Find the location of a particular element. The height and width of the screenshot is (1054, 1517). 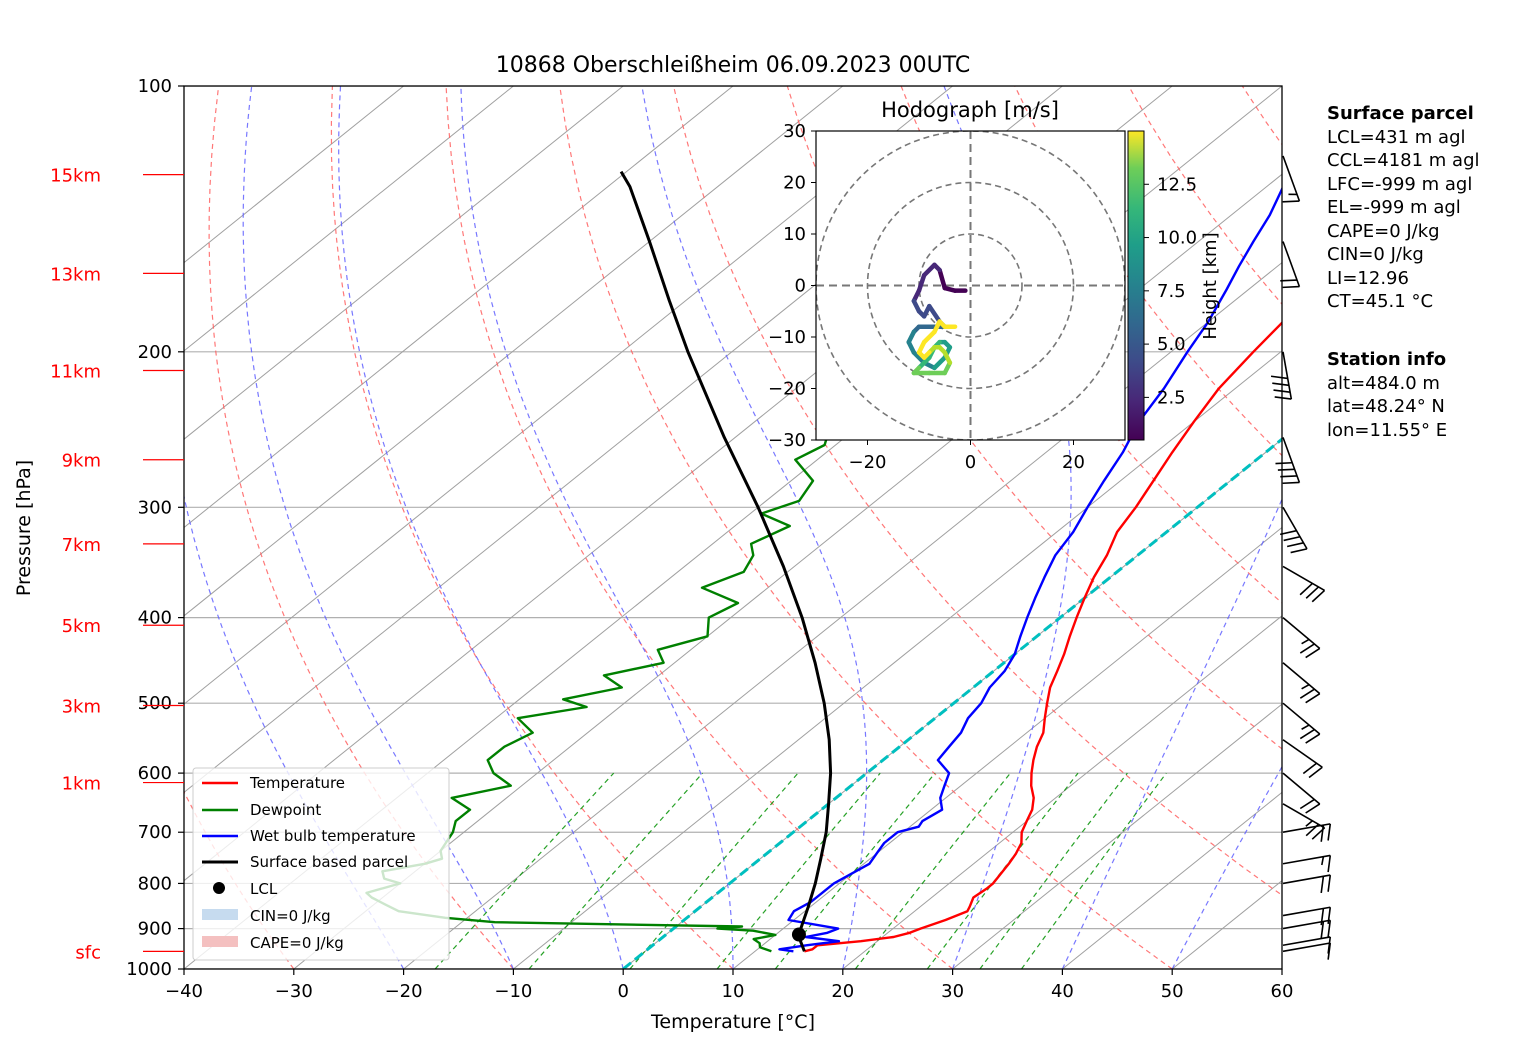

x-tick-label: 0 is located at coordinates (622, 991).